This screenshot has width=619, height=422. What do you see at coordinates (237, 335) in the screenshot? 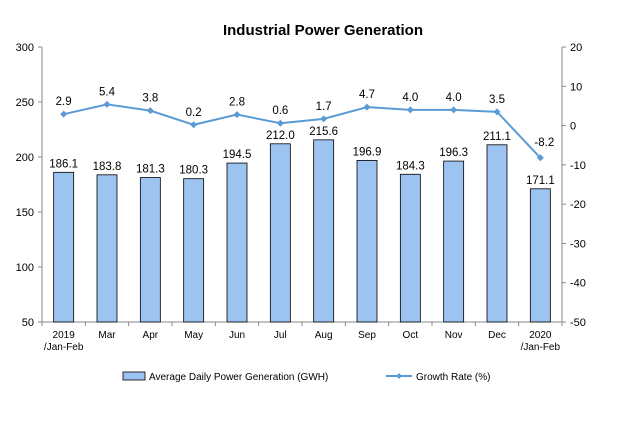
I see `x-tick-label: Jun` at bounding box center [237, 335].